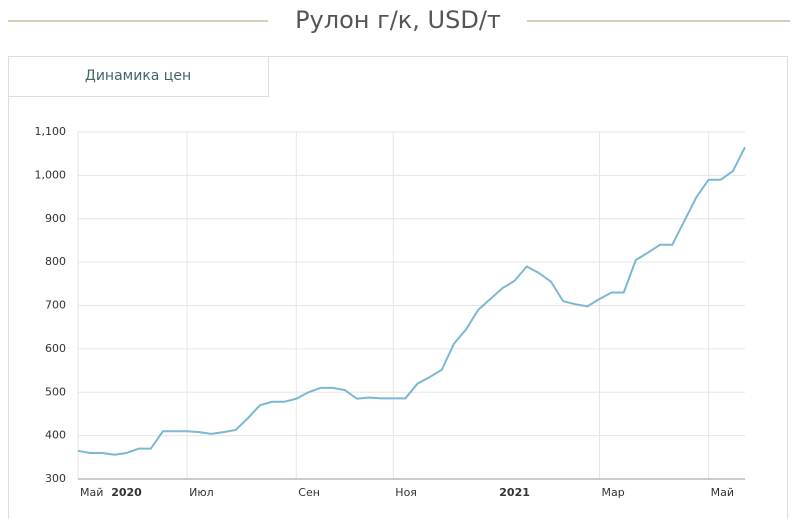 The width and height of the screenshot is (796, 523). Describe the element at coordinates (55, 305) in the screenshot. I see `y-tick-label: 700` at that location.